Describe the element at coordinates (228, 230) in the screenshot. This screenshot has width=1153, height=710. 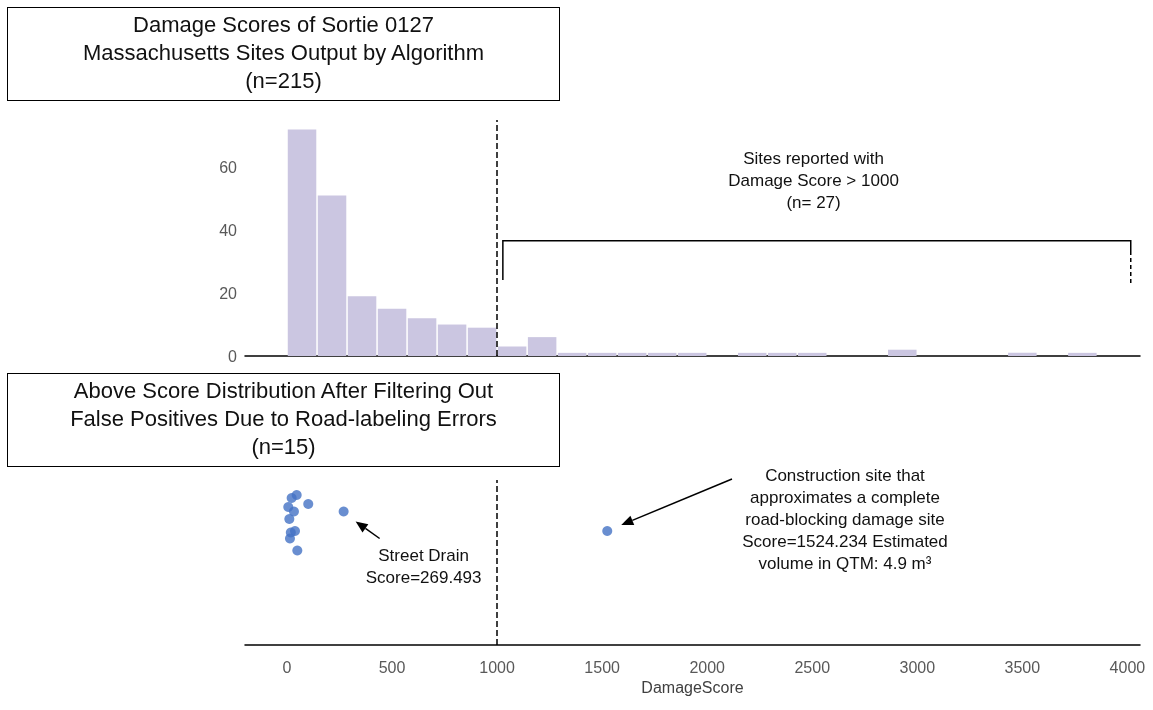
I see `y-tick-label: 40` at that location.